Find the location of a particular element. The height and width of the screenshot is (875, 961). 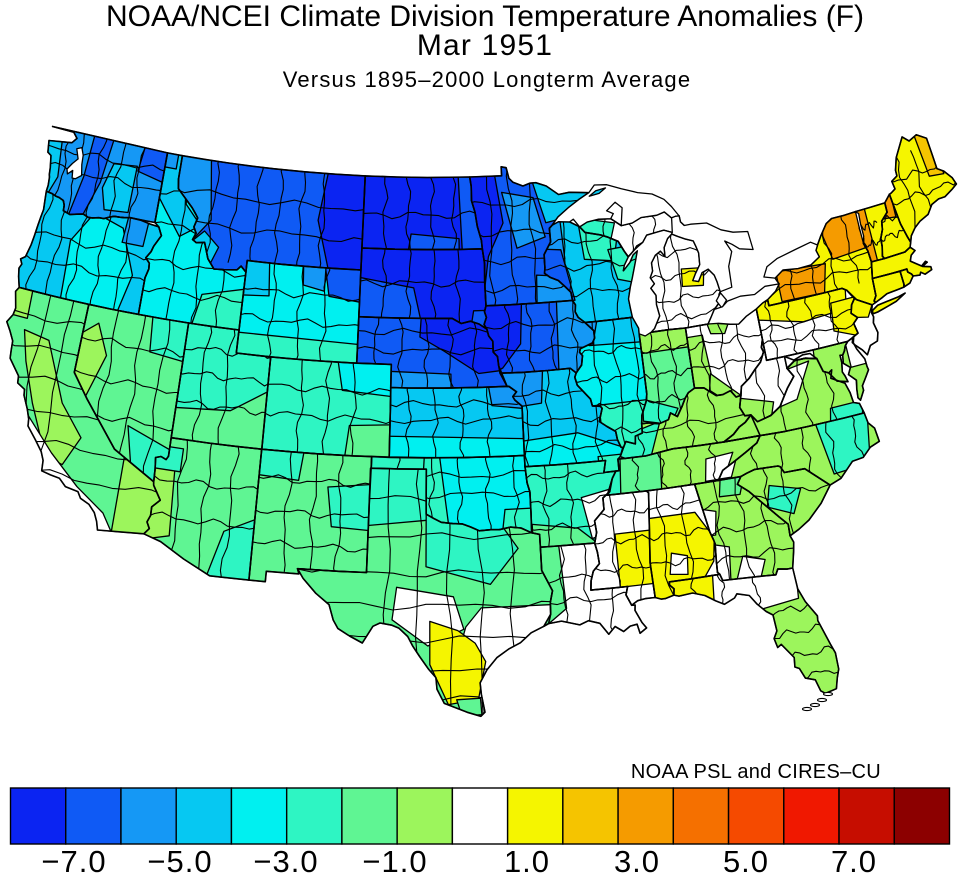

svg-text: 3.0 is located at coordinates (637, 859).